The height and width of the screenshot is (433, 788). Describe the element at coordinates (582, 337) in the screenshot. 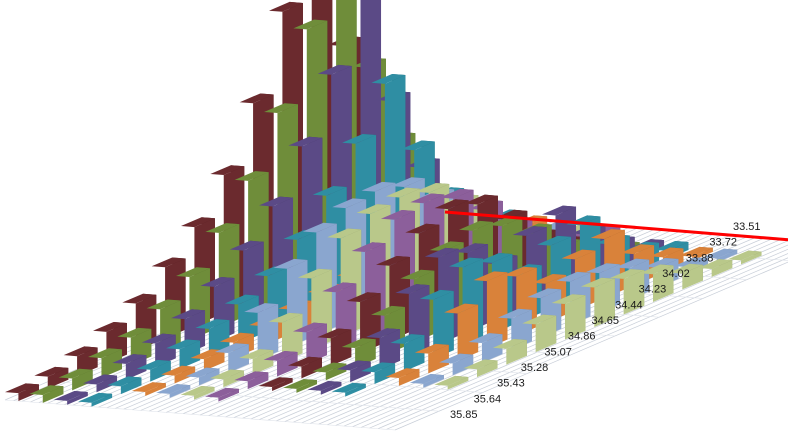

I see `depth-axis-tick-label: 34.86` at that location.